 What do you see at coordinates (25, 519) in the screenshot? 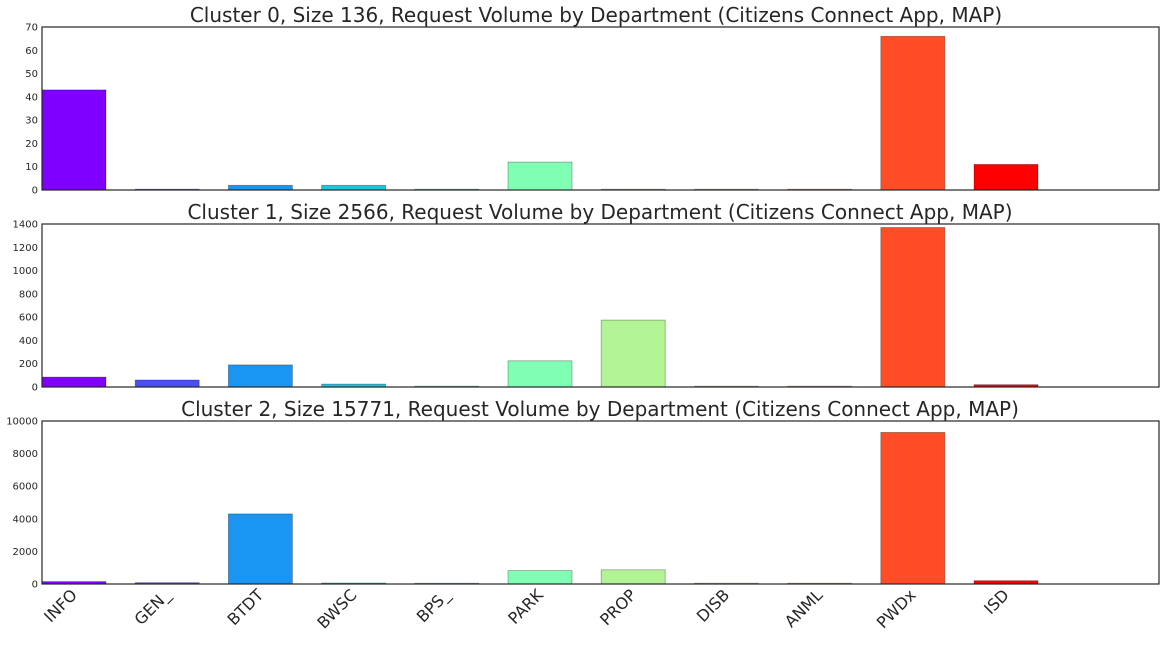
I see `cluster-2-y-tick-label: 4000` at bounding box center [25, 519].